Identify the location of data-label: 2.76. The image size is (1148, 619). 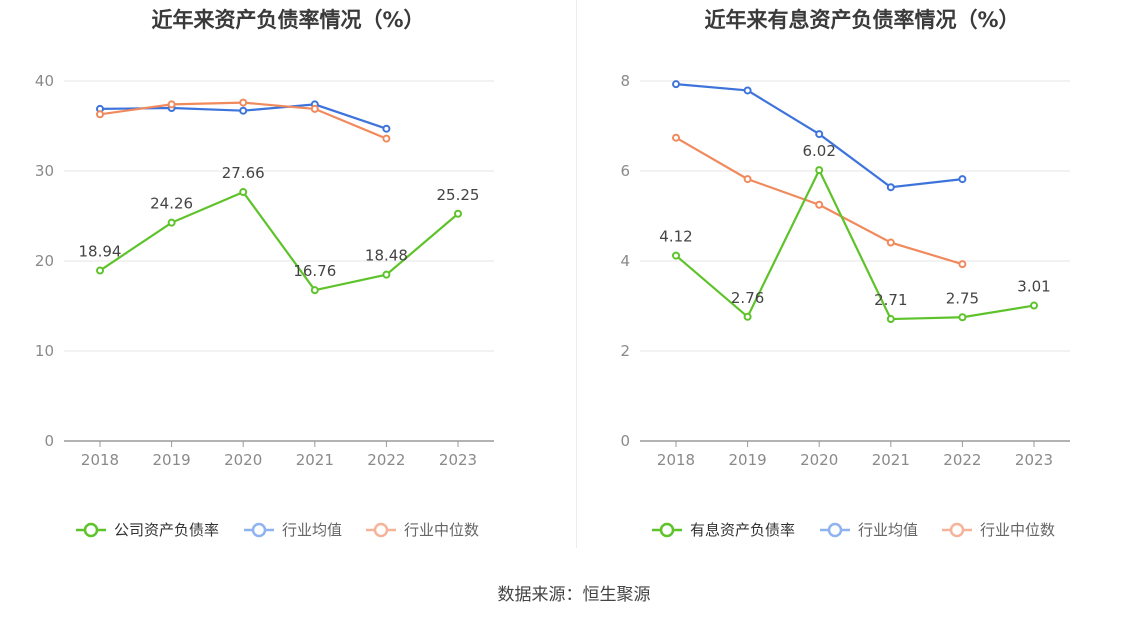
(747, 298).